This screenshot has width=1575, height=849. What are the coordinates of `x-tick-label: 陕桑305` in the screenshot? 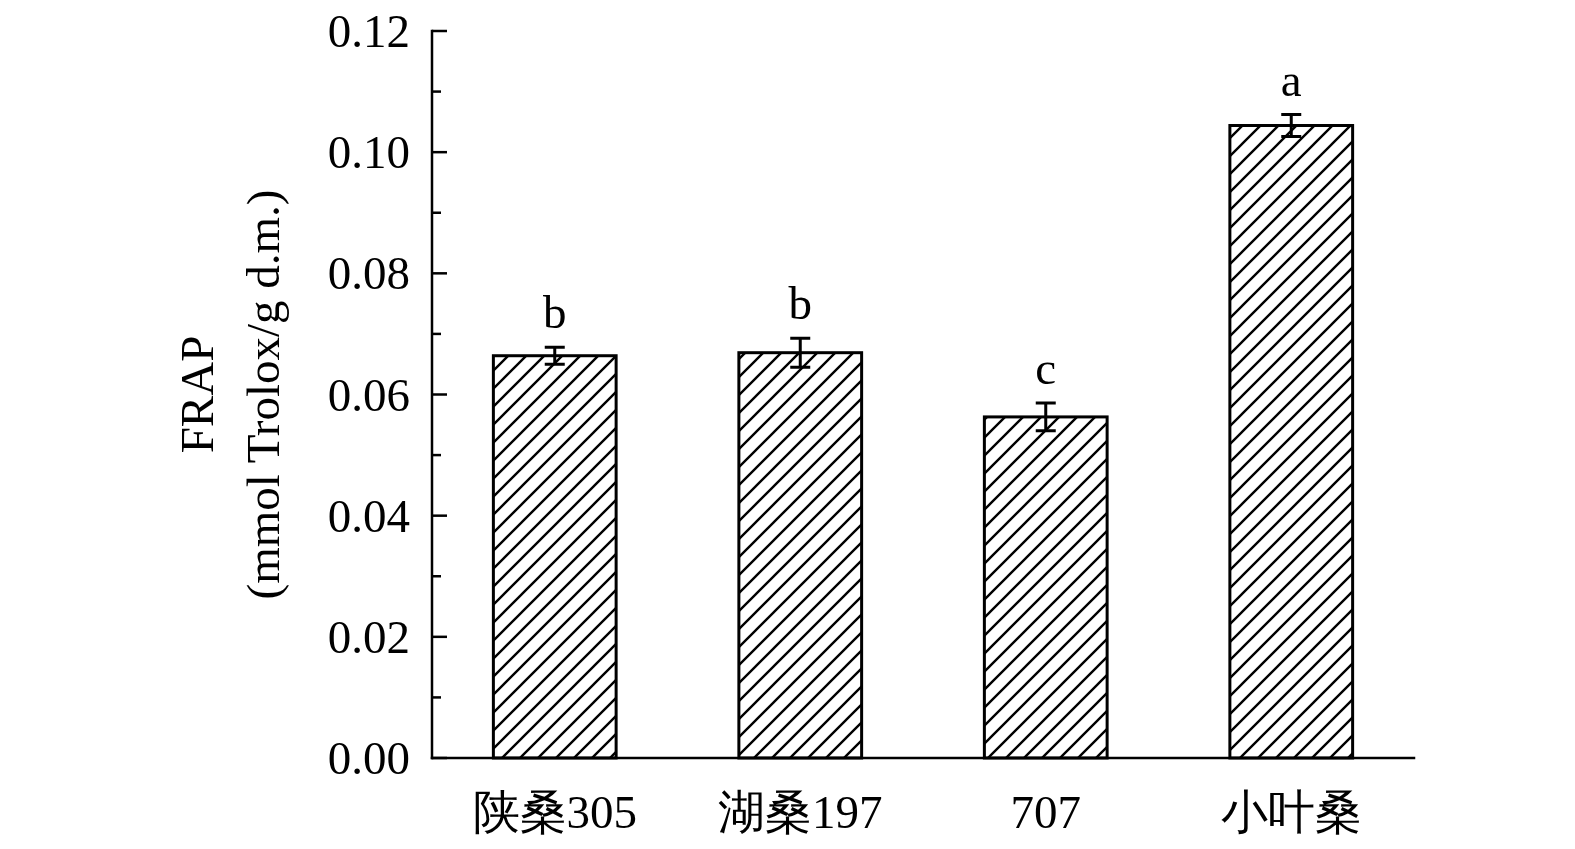 It's located at (554, 812).